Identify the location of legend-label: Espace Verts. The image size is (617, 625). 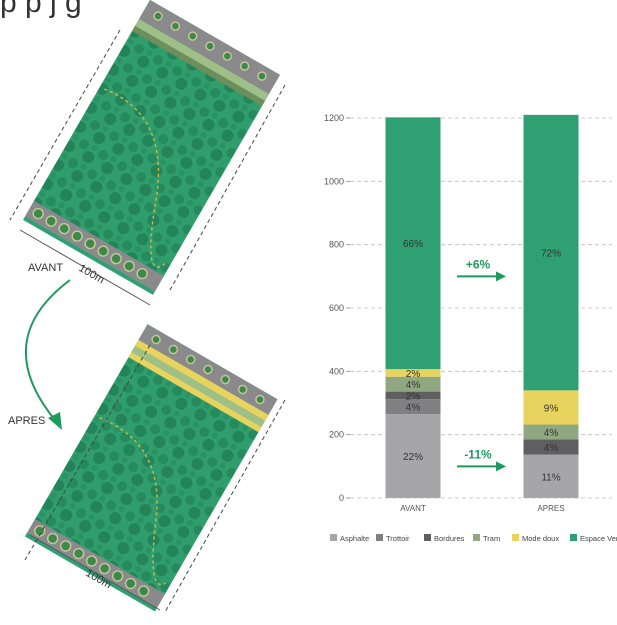
(598, 538).